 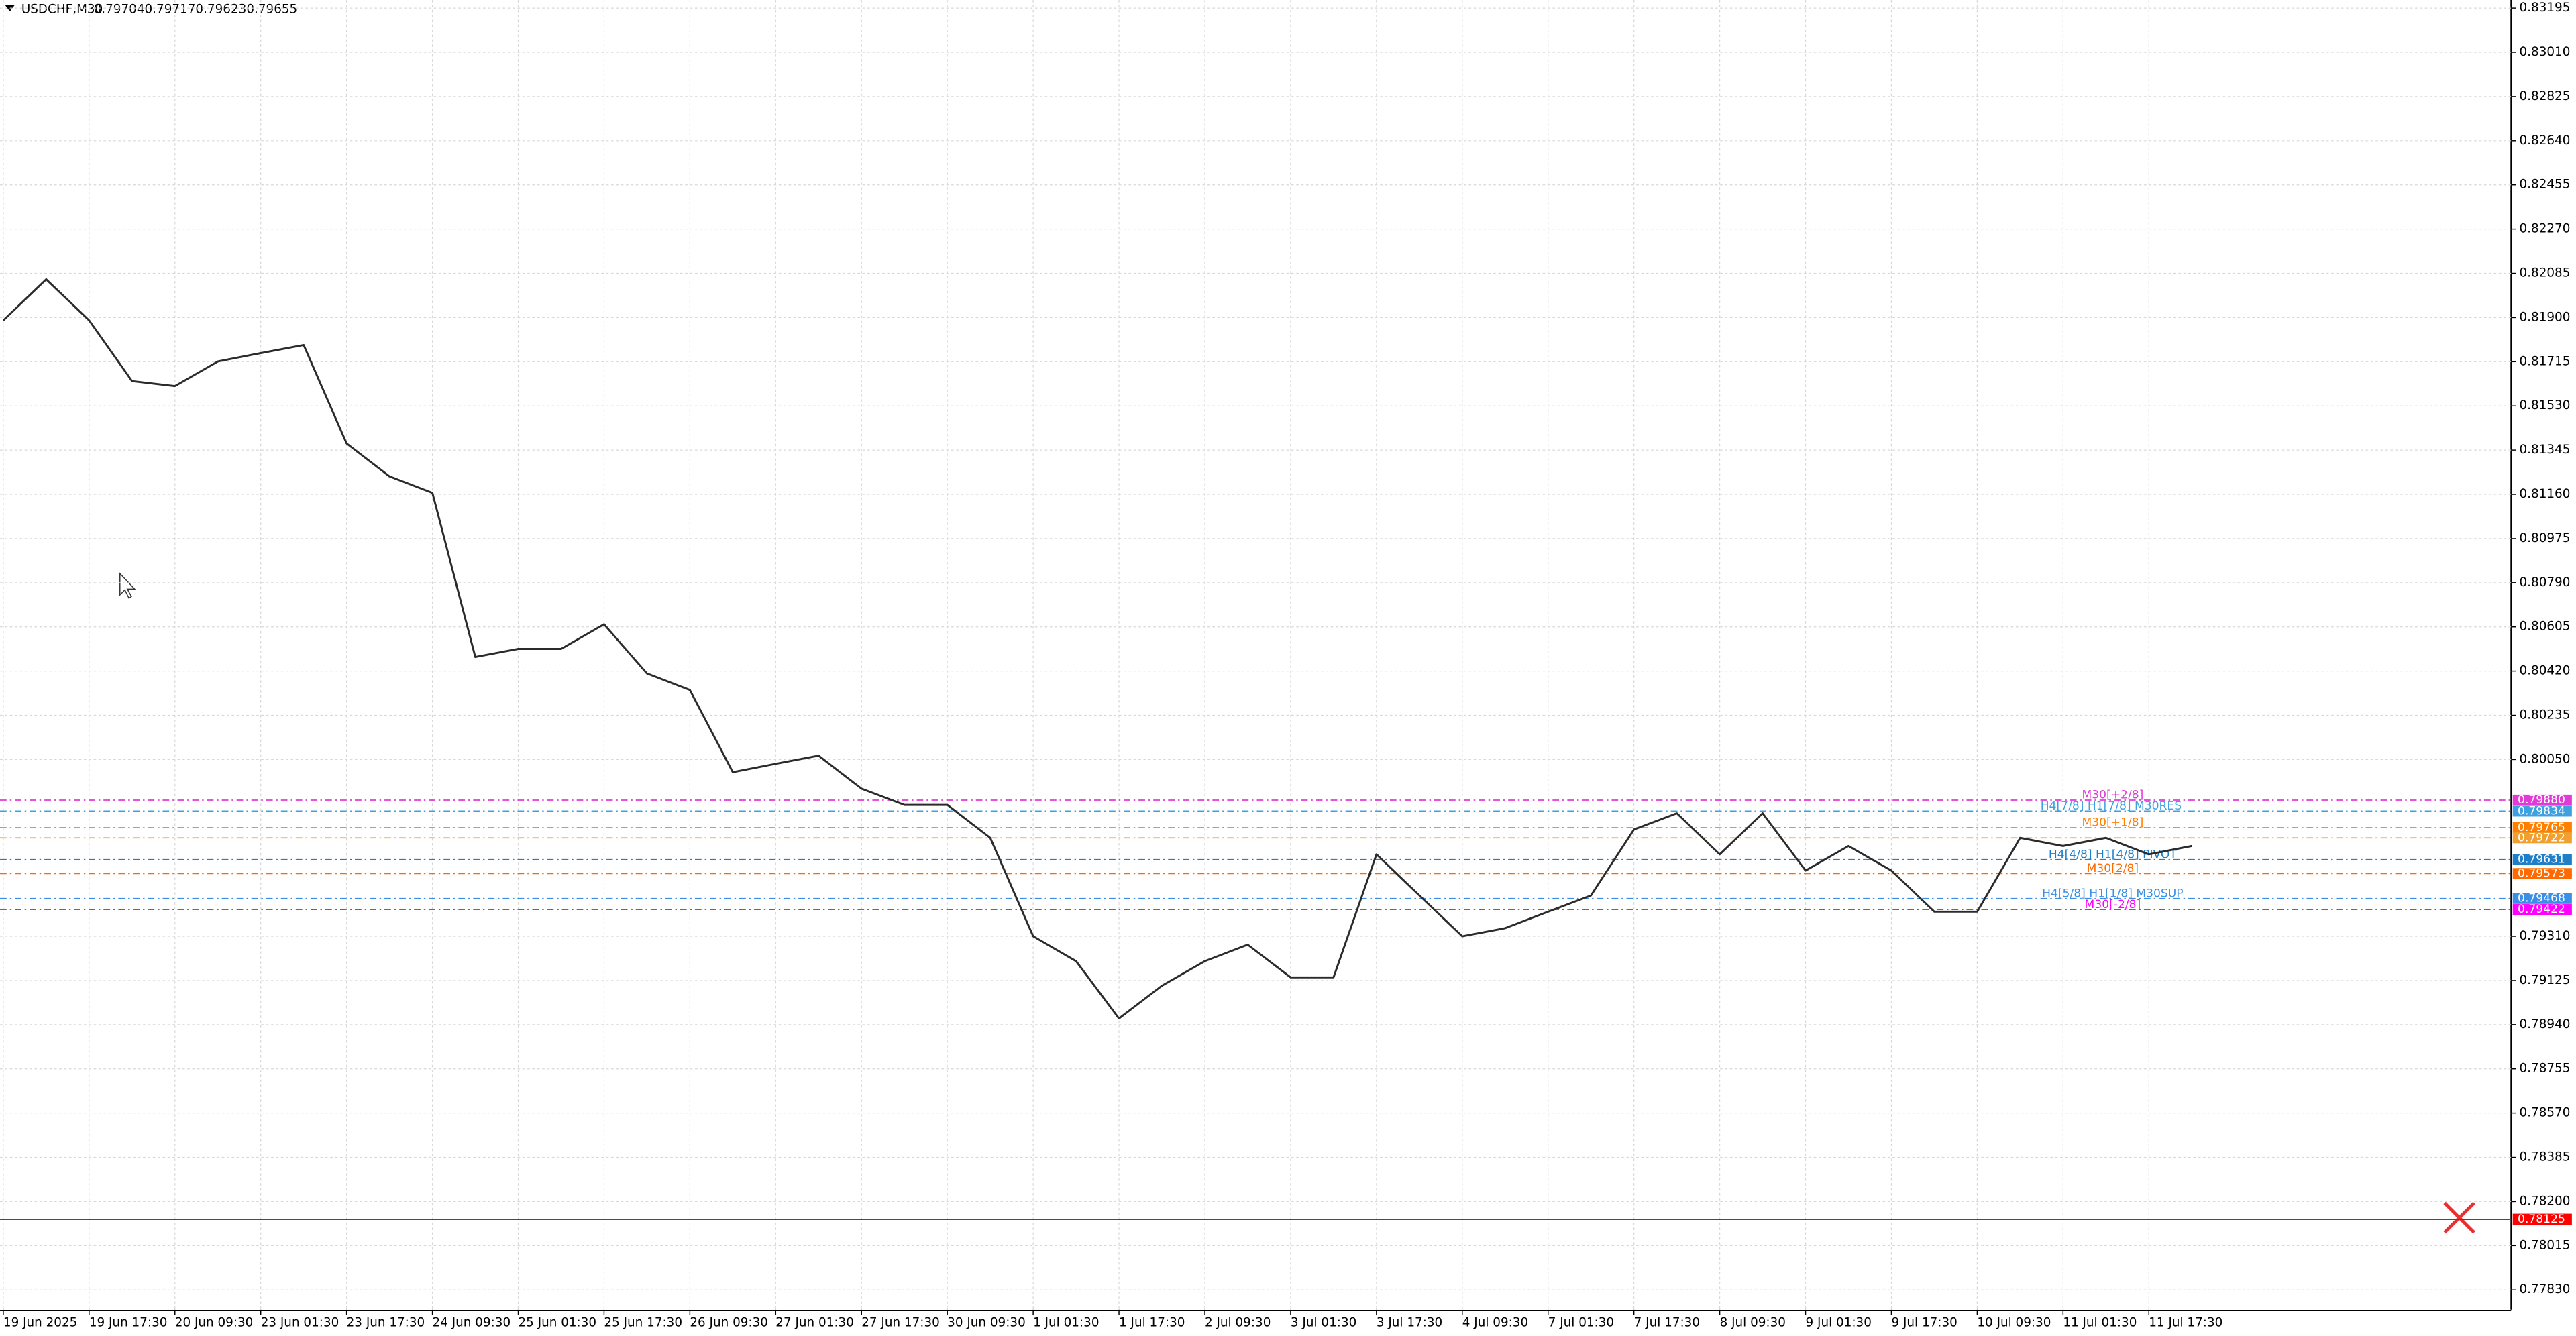 I want to click on x-tick-label: 2 Jul 09:30, so click(x=1238, y=1322).